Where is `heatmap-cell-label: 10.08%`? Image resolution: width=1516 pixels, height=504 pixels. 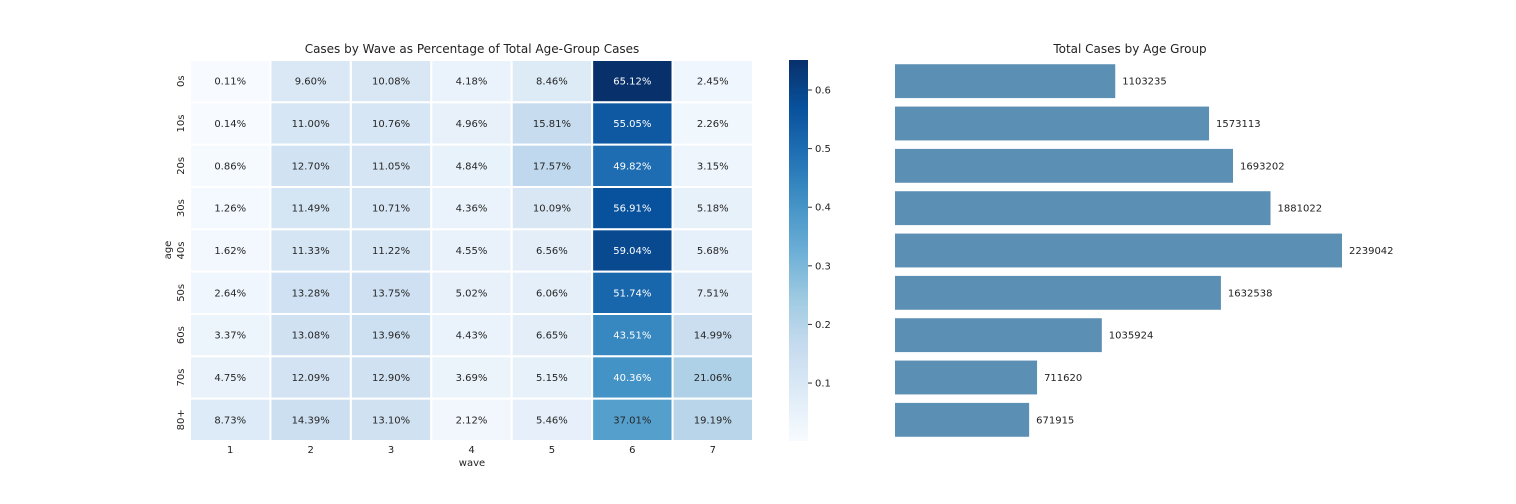
heatmap-cell-label: 10.08% is located at coordinates (391, 82).